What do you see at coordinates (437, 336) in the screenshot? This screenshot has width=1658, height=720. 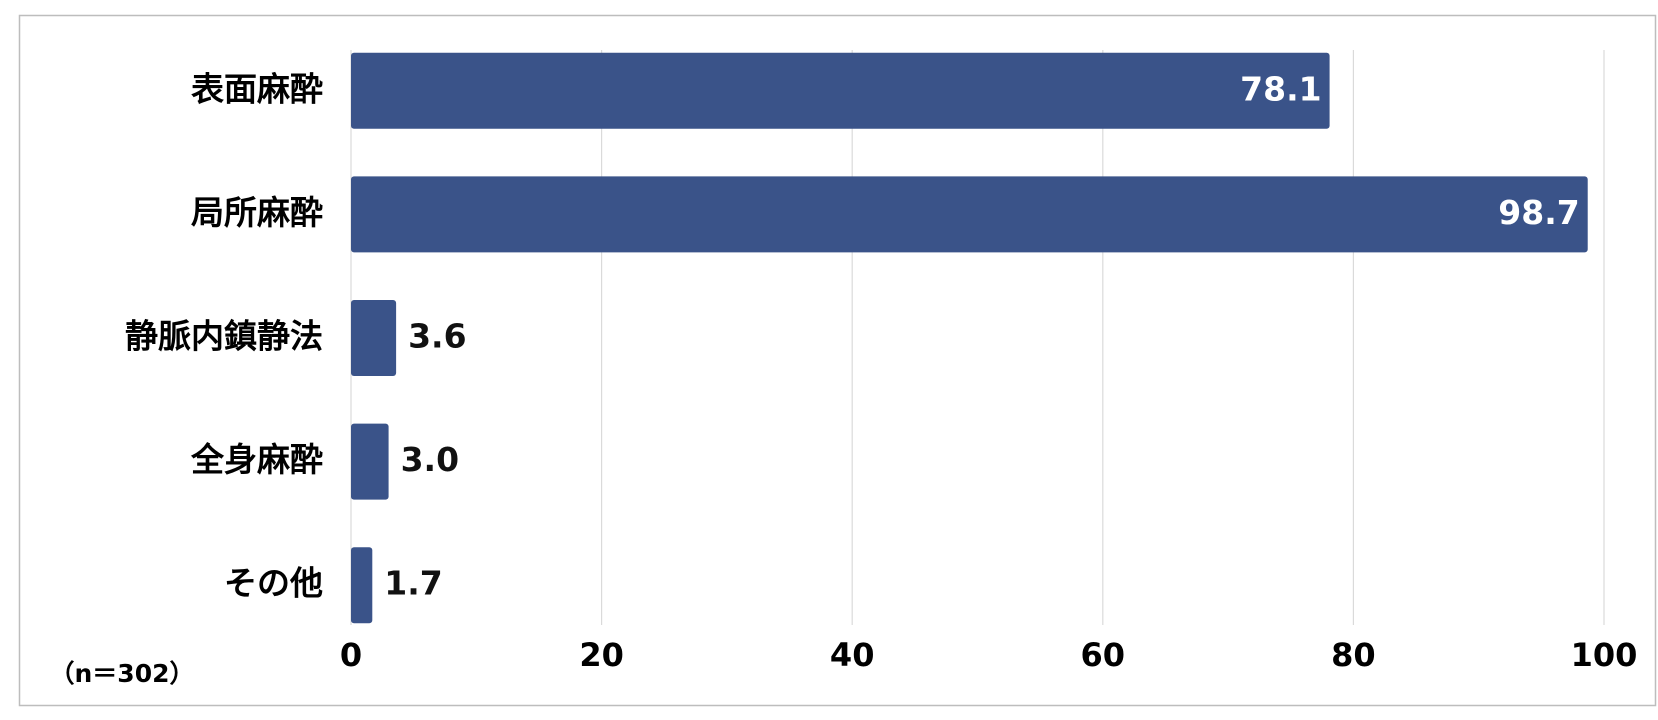 I see `value-label: 3.6` at bounding box center [437, 336].